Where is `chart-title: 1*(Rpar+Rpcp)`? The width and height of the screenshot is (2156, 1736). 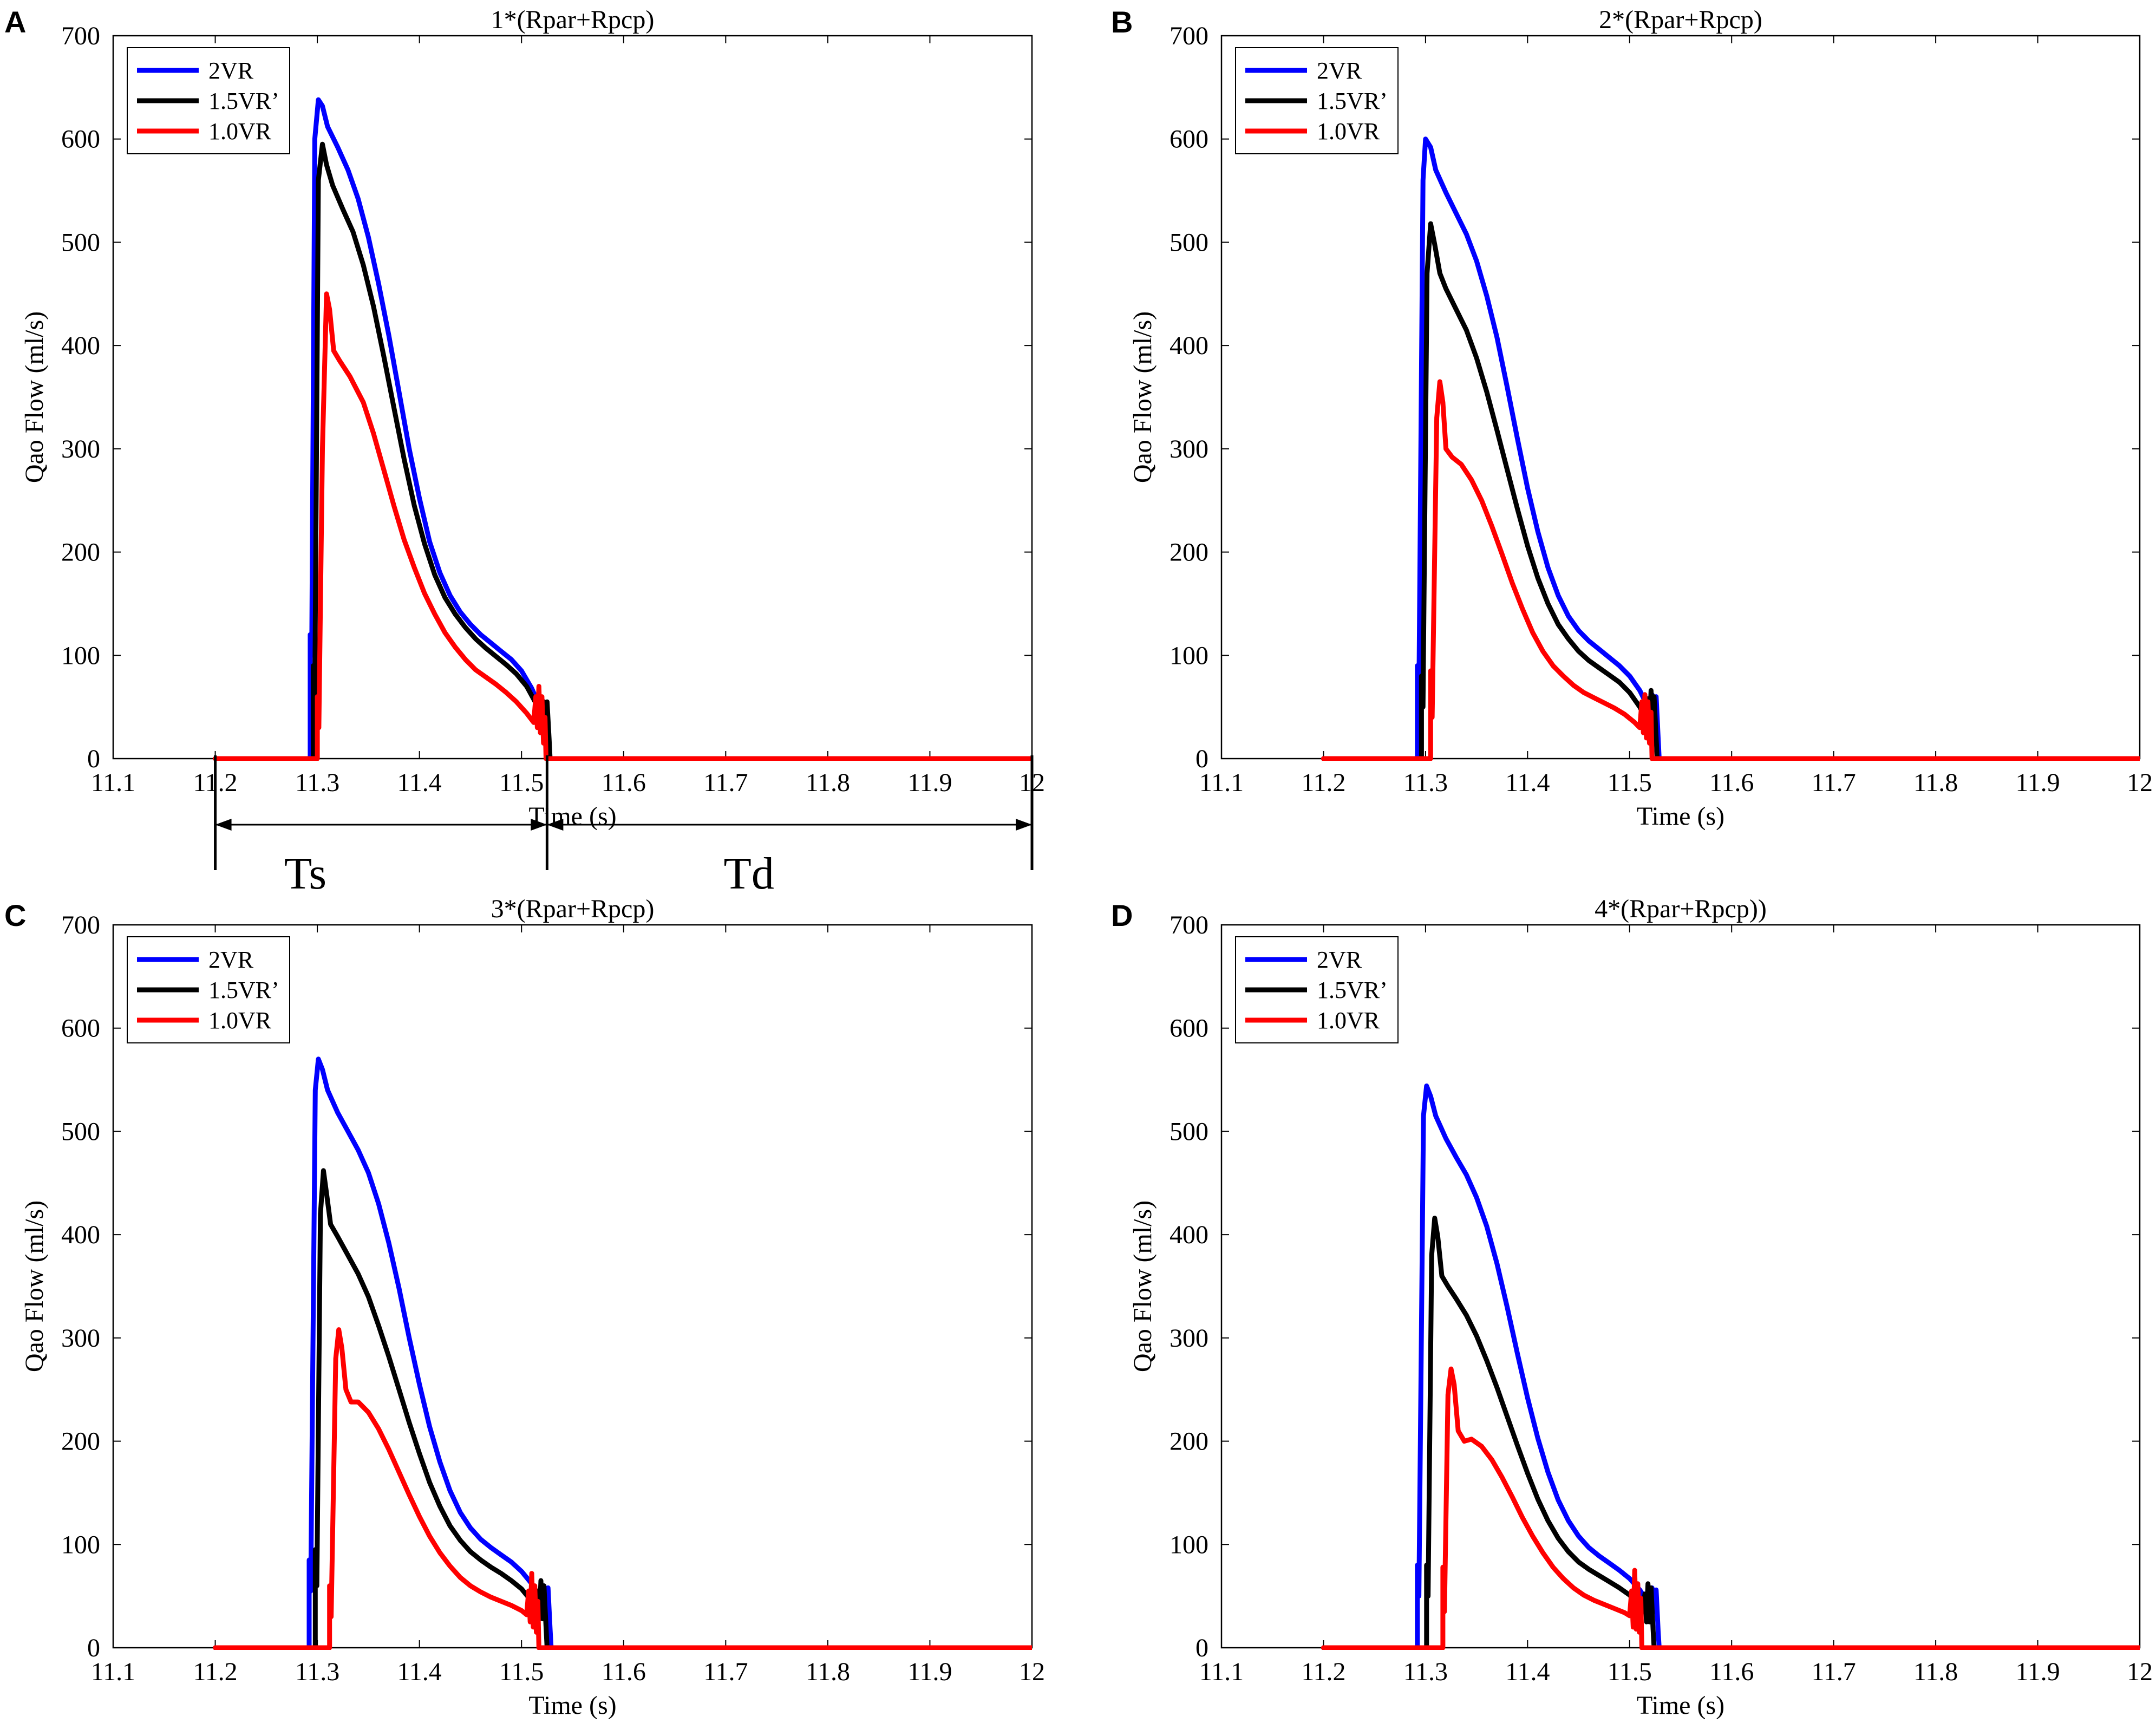 chart-title: 1*(Rpar+Rpcp) is located at coordinates (573, 19).